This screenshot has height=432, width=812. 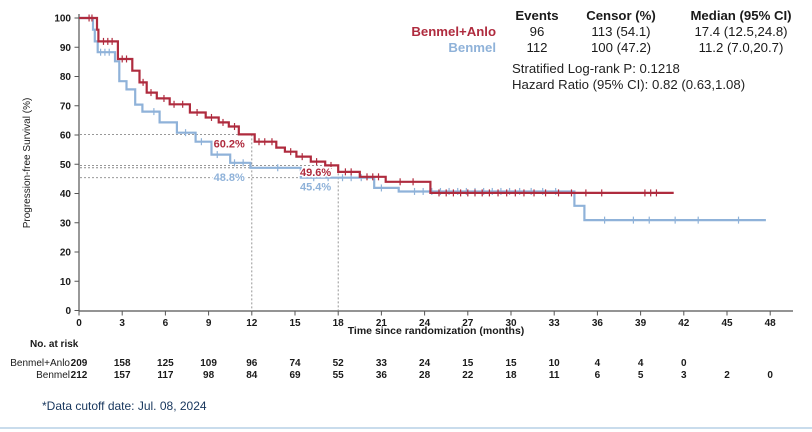 What do you see at coordinates (252, 375) in the screenshot?
I see `risk-count: 84` at bounding box center [252, 375].